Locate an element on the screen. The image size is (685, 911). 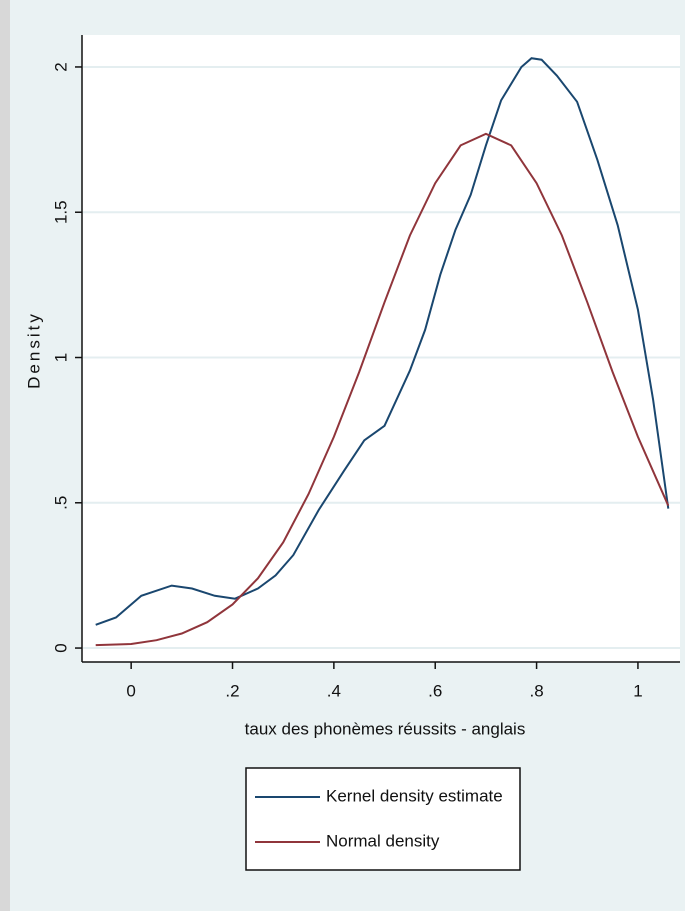
y-tick-label: 1 is located at coordinates (60, 357).